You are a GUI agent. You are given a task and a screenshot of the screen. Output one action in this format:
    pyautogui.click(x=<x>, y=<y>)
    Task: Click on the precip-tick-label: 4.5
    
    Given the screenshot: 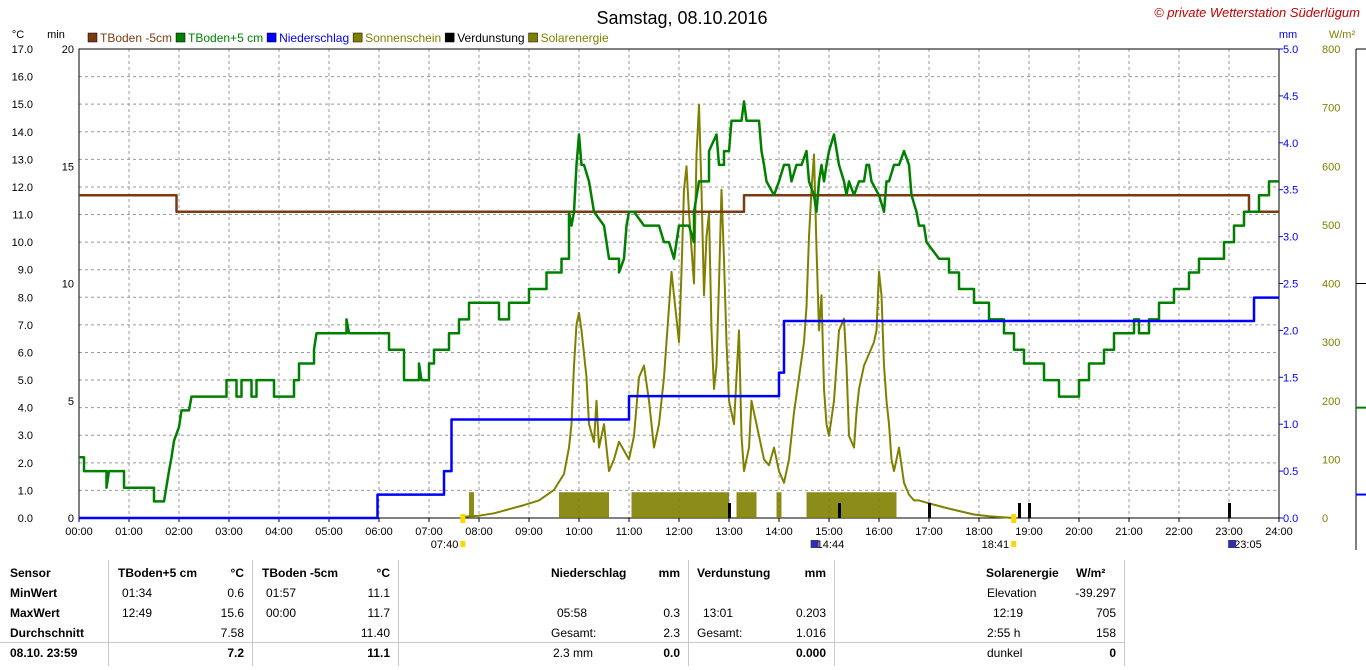 What is the action you would take?
    pyautogui.click(x=1290, y=97)
    